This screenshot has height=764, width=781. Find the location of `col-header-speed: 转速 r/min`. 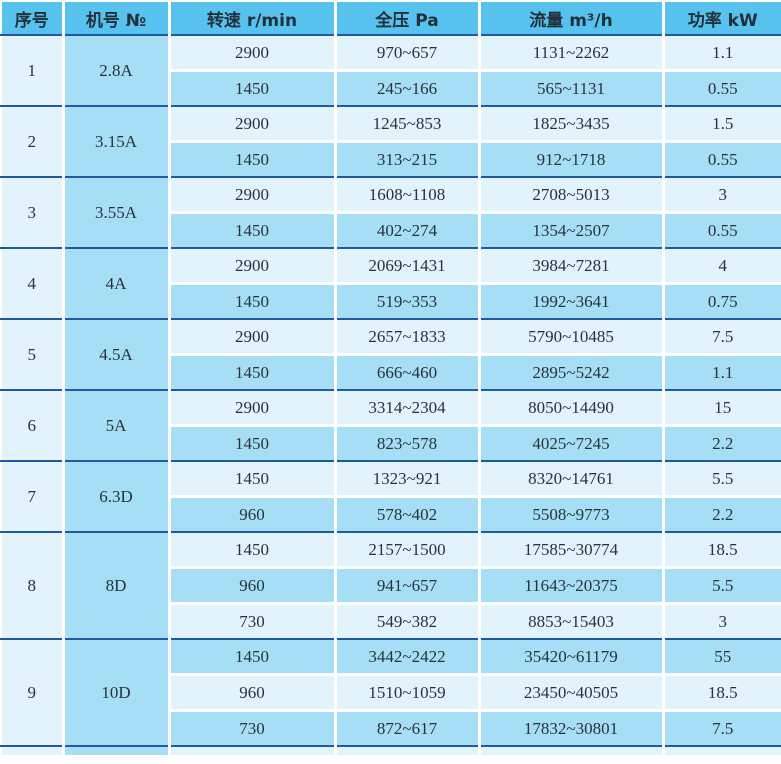

col-header-speed: 转速 r/min is located at coordinates (253, 18).